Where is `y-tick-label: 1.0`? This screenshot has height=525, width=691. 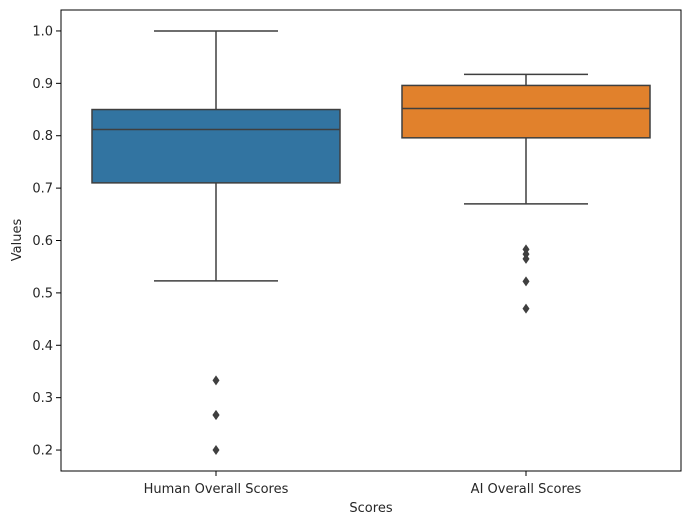
y-tick-label: 1.0 is located at coordinates (42, 31).